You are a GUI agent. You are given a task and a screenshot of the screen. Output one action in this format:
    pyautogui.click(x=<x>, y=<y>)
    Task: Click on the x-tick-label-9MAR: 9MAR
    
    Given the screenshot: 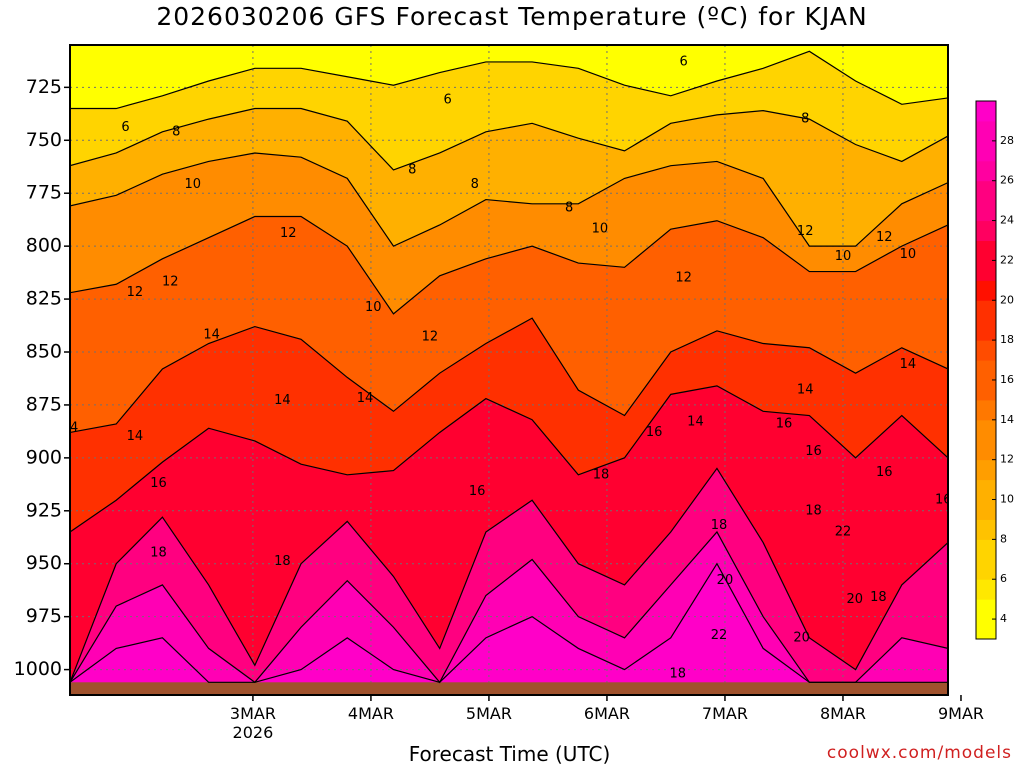 What is the action you would take?
    pyautogui.click(x=961, y=713)
    